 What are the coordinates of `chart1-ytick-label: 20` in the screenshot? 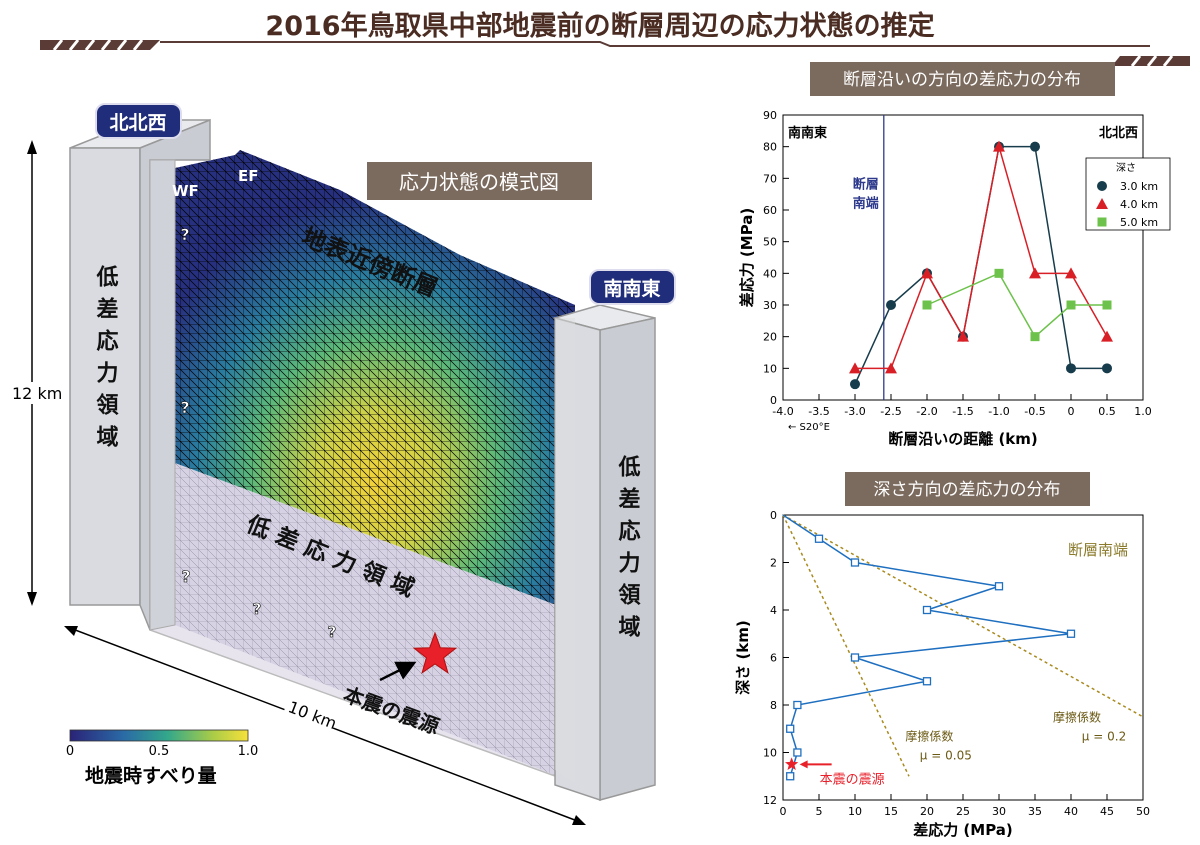 It's located at (770, 337).